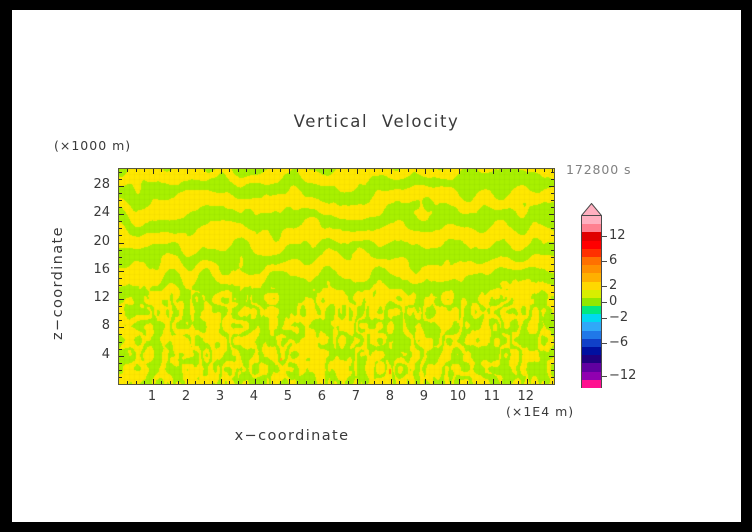 The height and width of the screenshot is (532, 752). What do you see at coordinates (105, 326) in the screenshot?
I see `y-tick-label: 8` at bounding box center [105, 326].